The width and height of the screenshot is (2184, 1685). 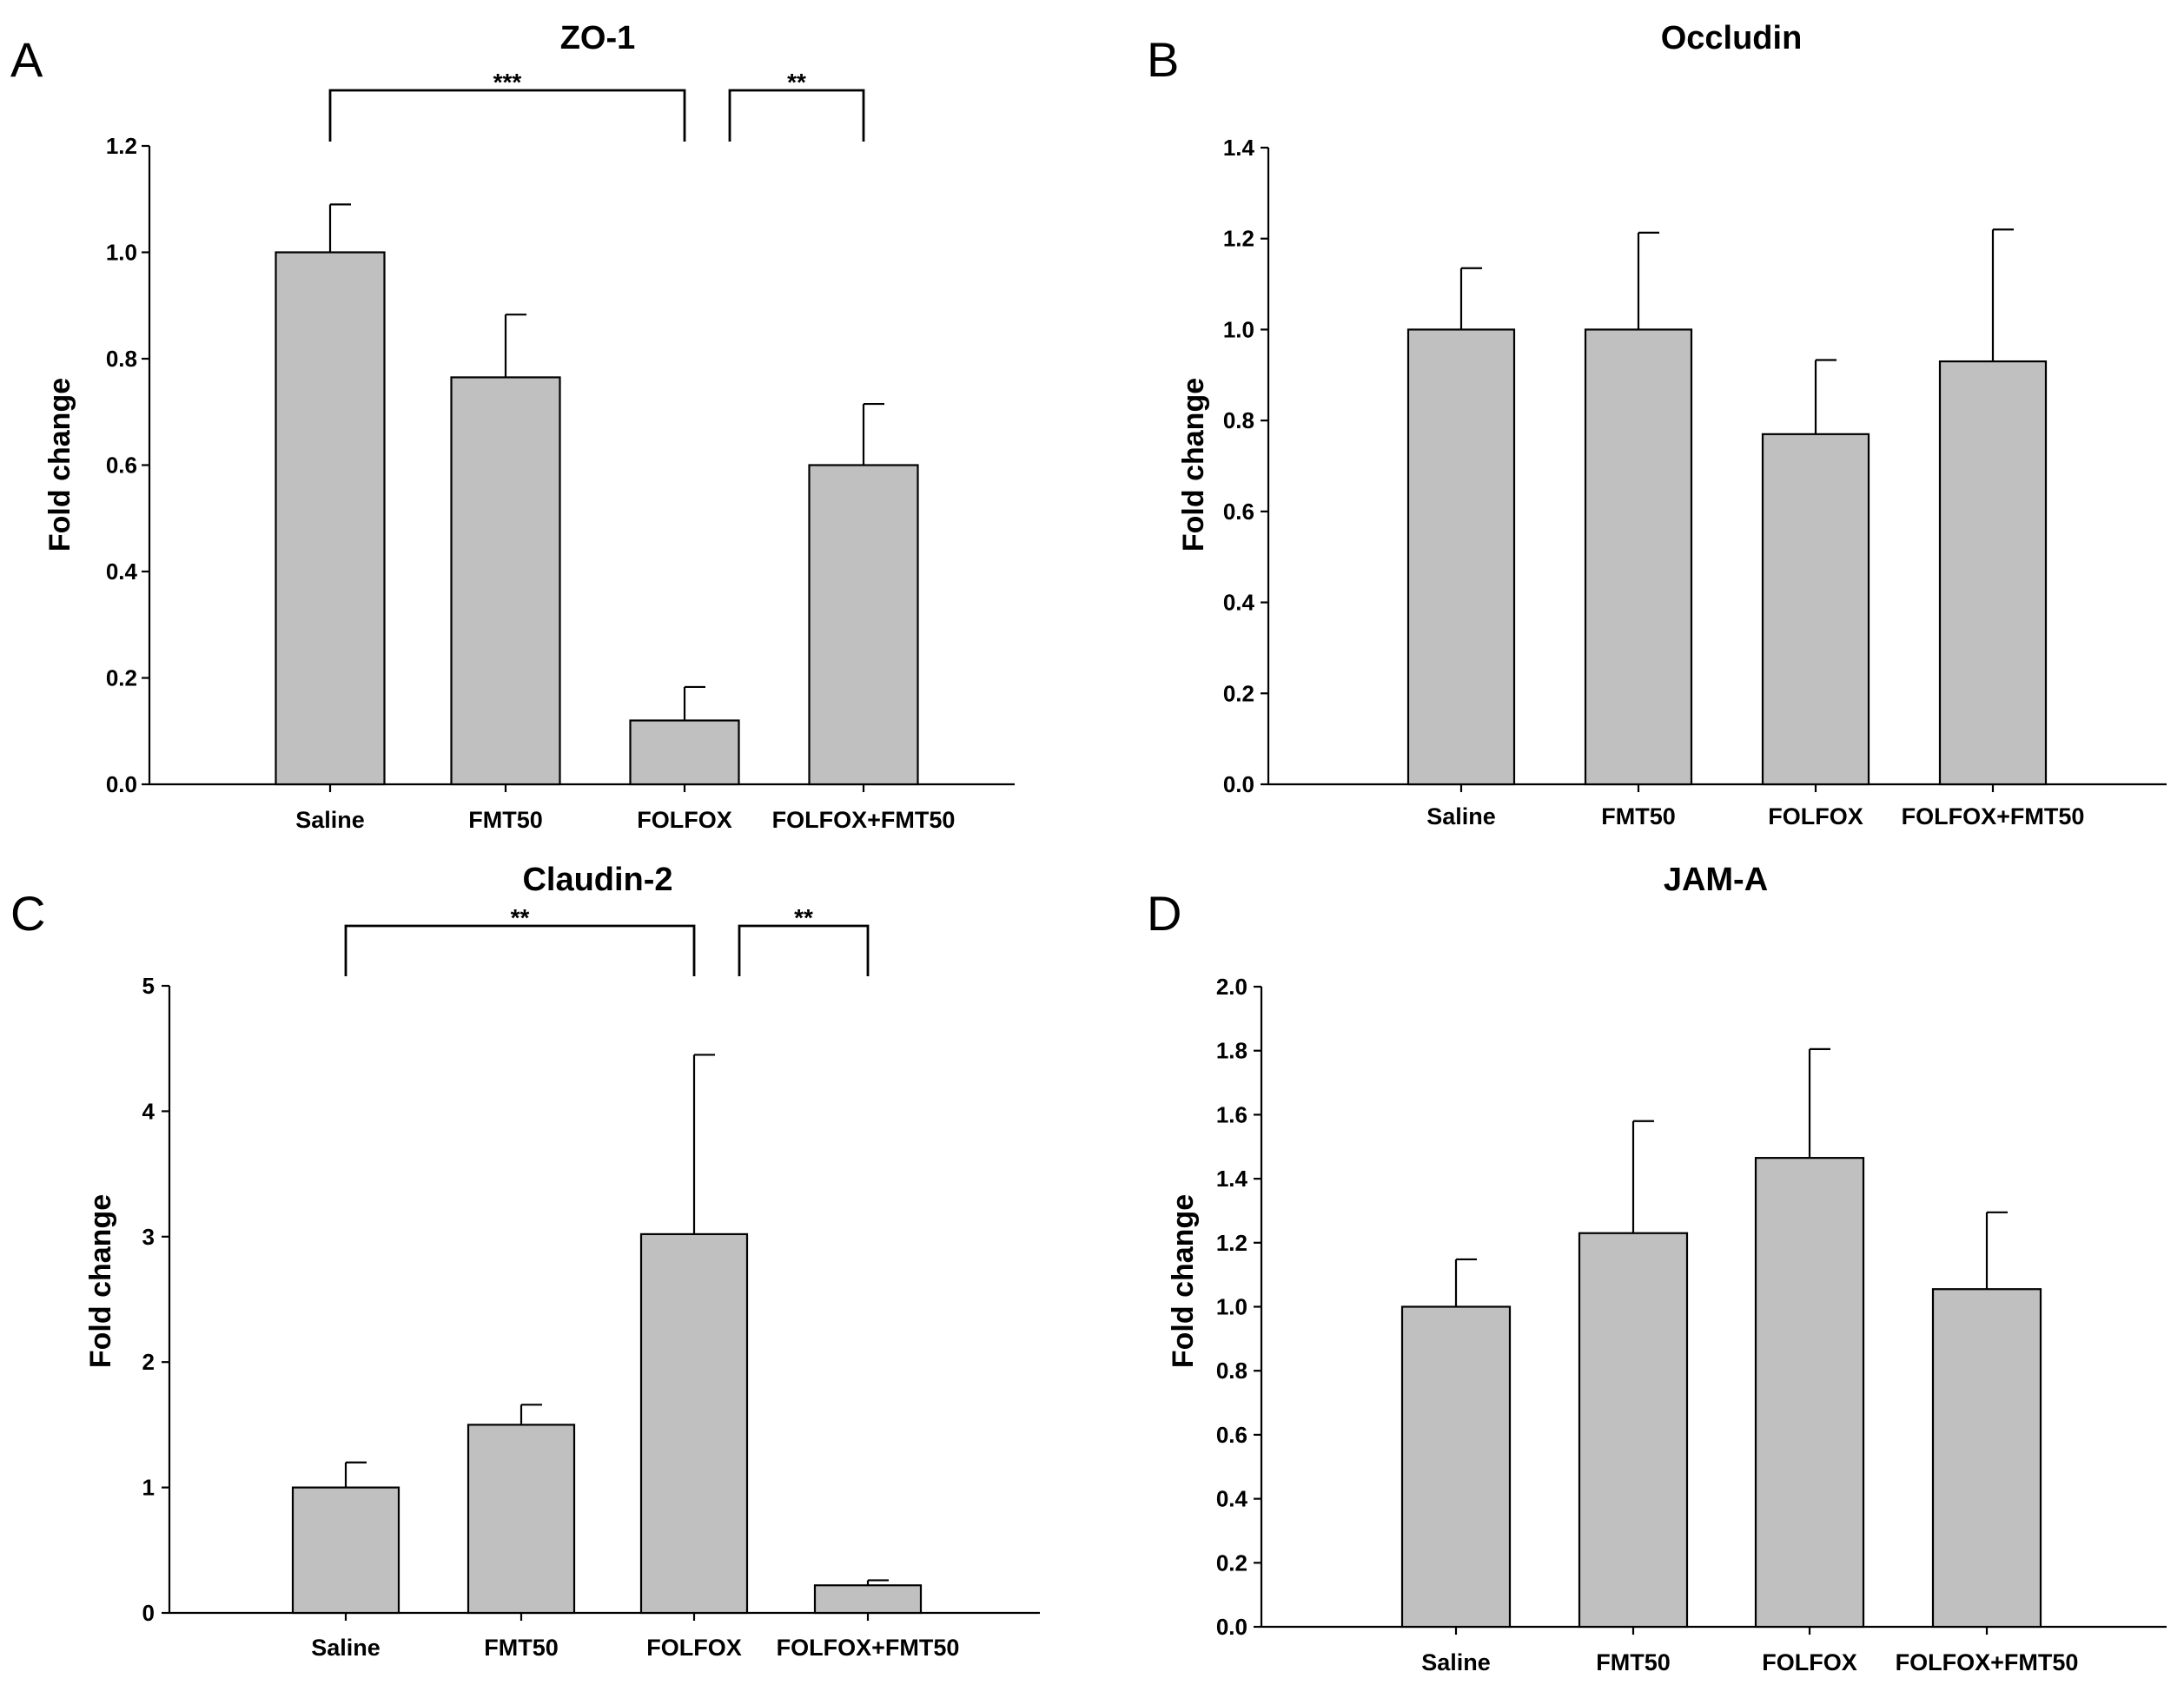 What do you see at coordinates (1232, 1563) in the screenshot?
I see `y-tick-label-d: 0.2` at bounding box center [1232, 1563].